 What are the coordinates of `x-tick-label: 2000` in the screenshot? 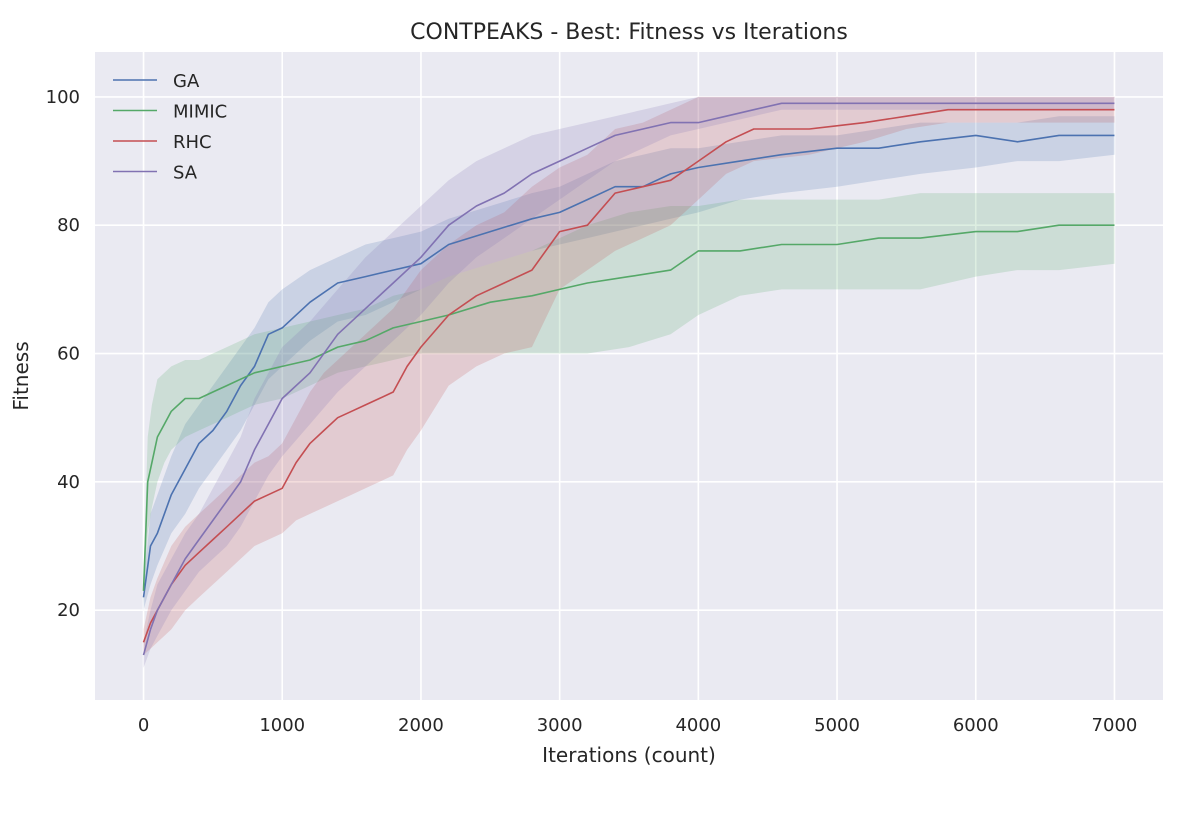 It's located at (421, 725).